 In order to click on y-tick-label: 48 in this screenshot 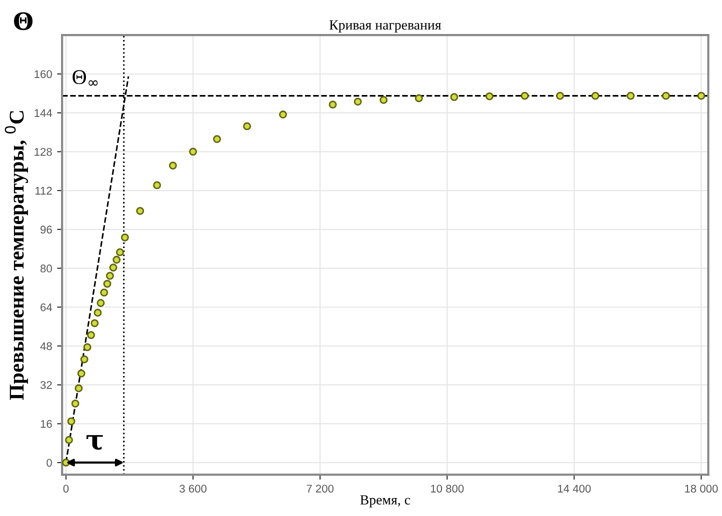, I will do `click(46, 346)`.